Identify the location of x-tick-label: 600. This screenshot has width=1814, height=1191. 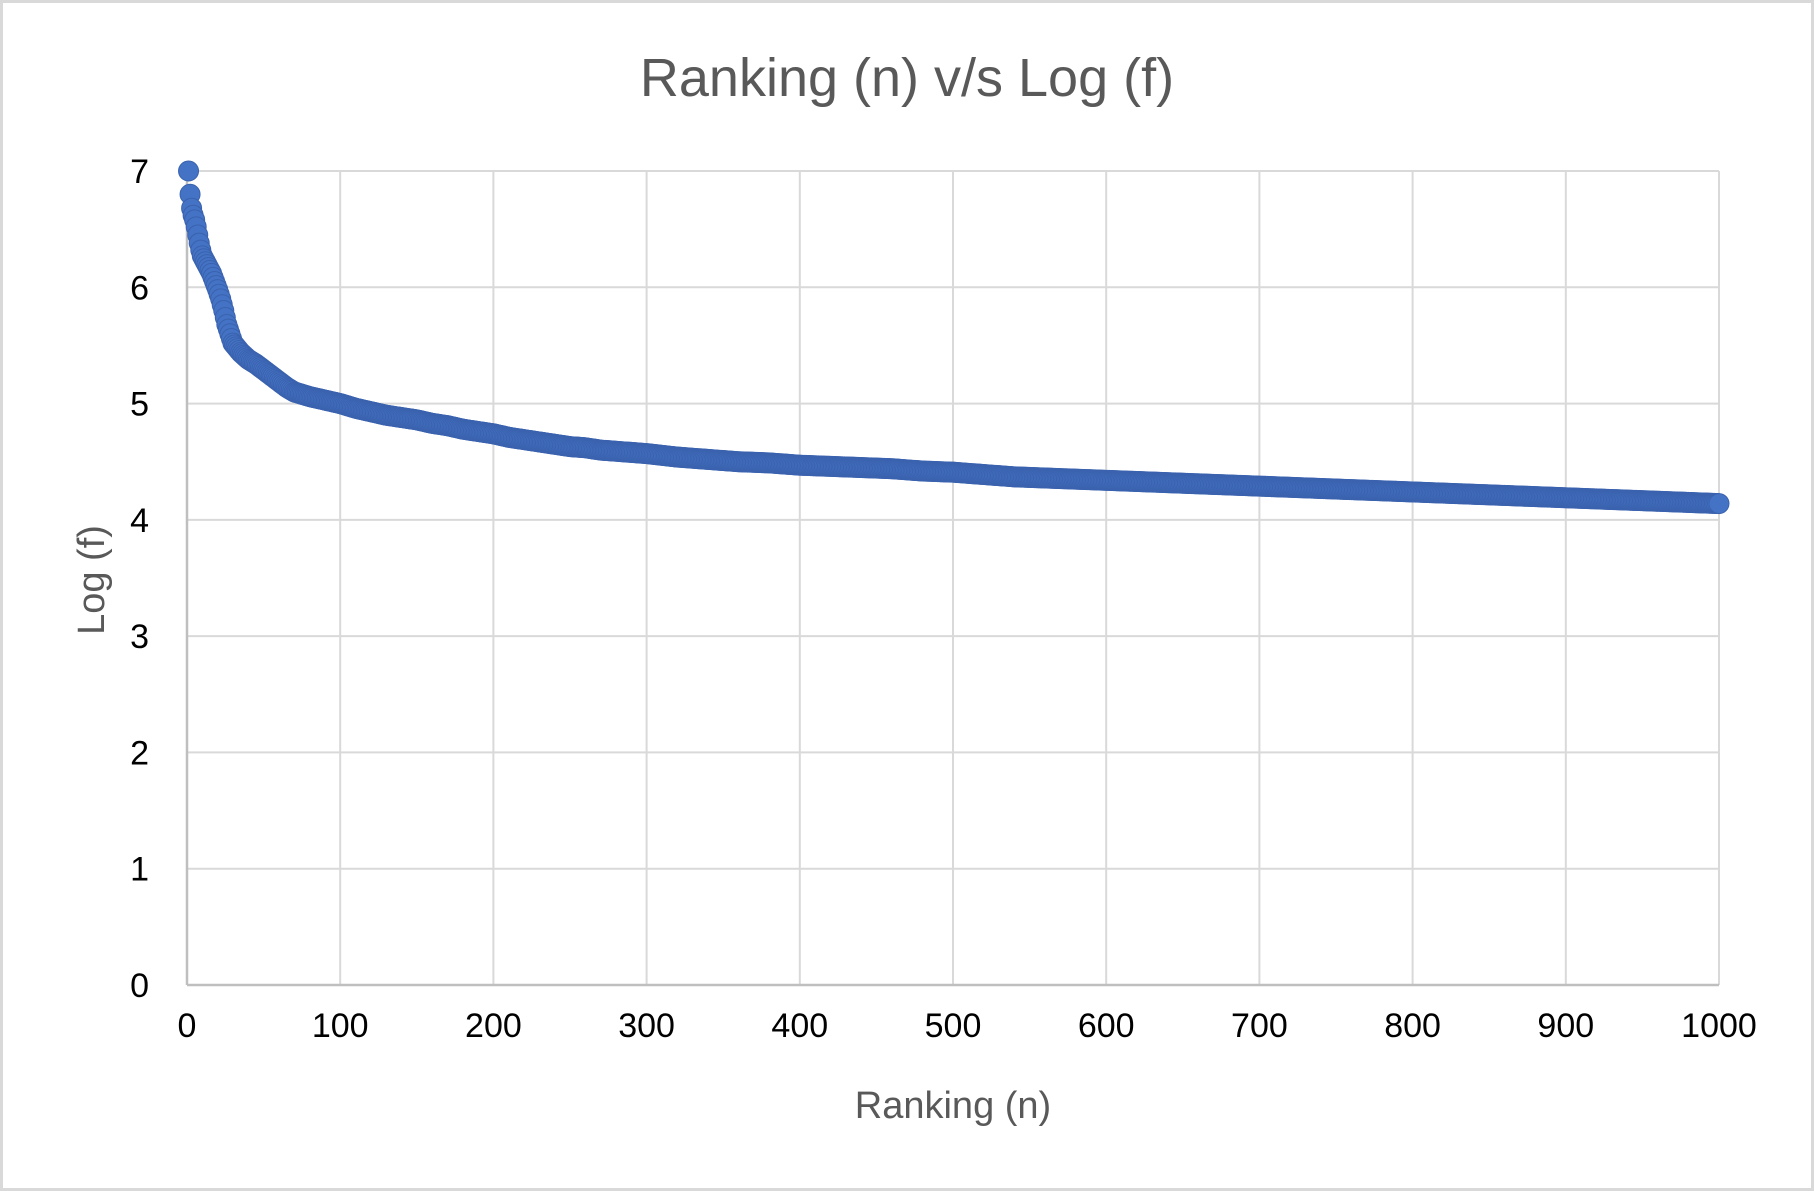
(1106, 1026).